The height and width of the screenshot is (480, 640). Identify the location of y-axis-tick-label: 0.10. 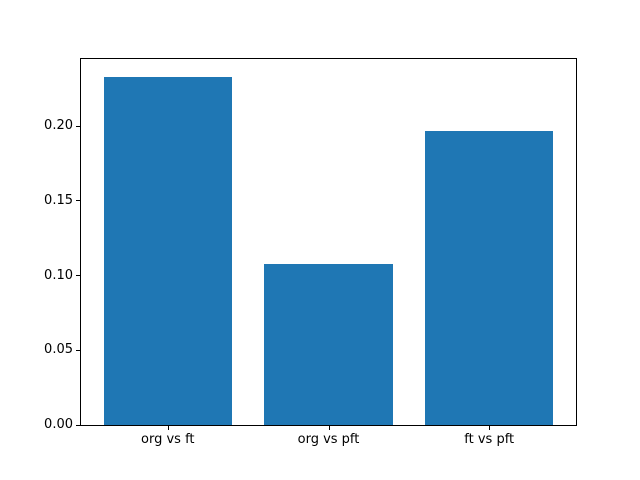
(58, 275).